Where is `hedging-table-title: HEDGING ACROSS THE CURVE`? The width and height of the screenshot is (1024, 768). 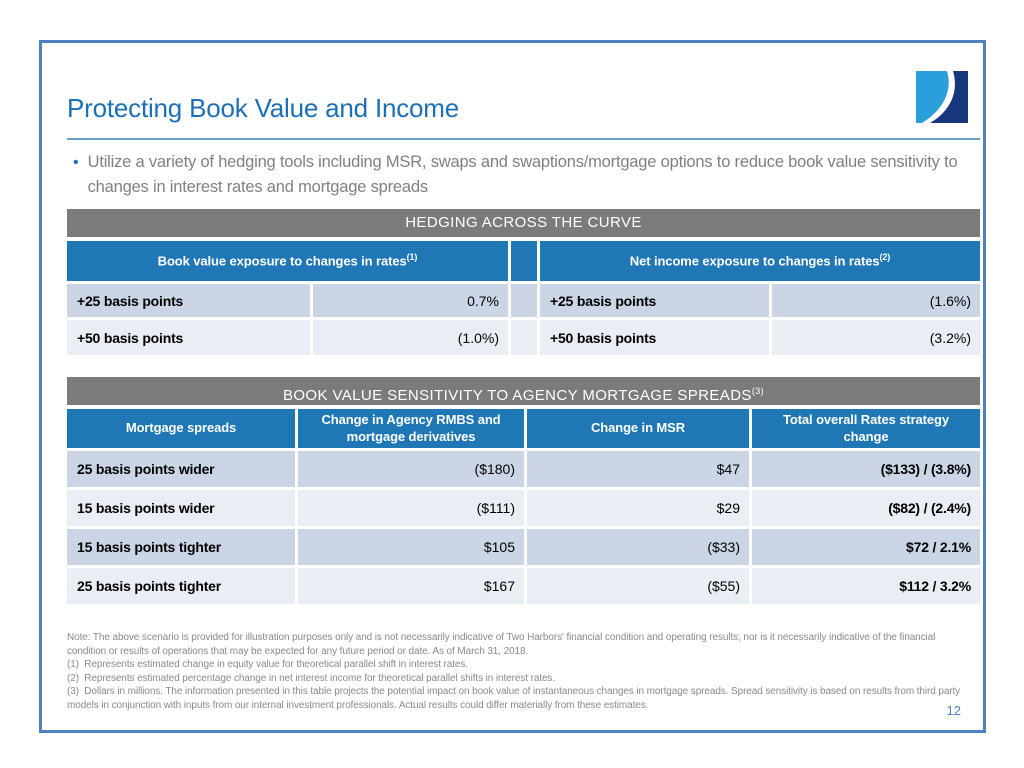
hedging-table-title: HEDGING ACROSS THE CURVE is located at coordinates (523, 223).